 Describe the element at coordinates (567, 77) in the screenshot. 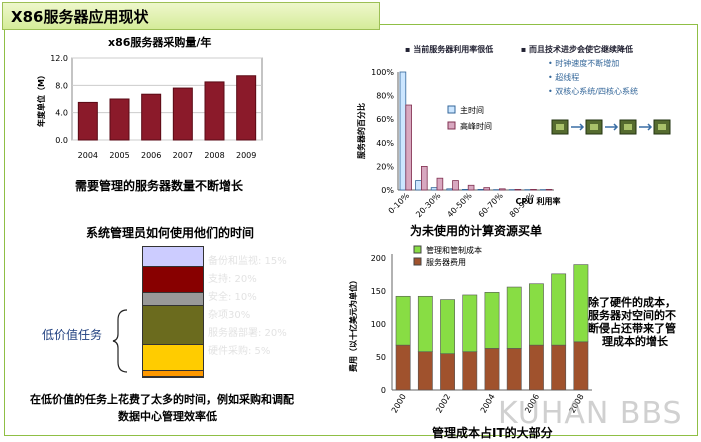

I see `sub-bullet-hyperthreading: 超线程` at that location.